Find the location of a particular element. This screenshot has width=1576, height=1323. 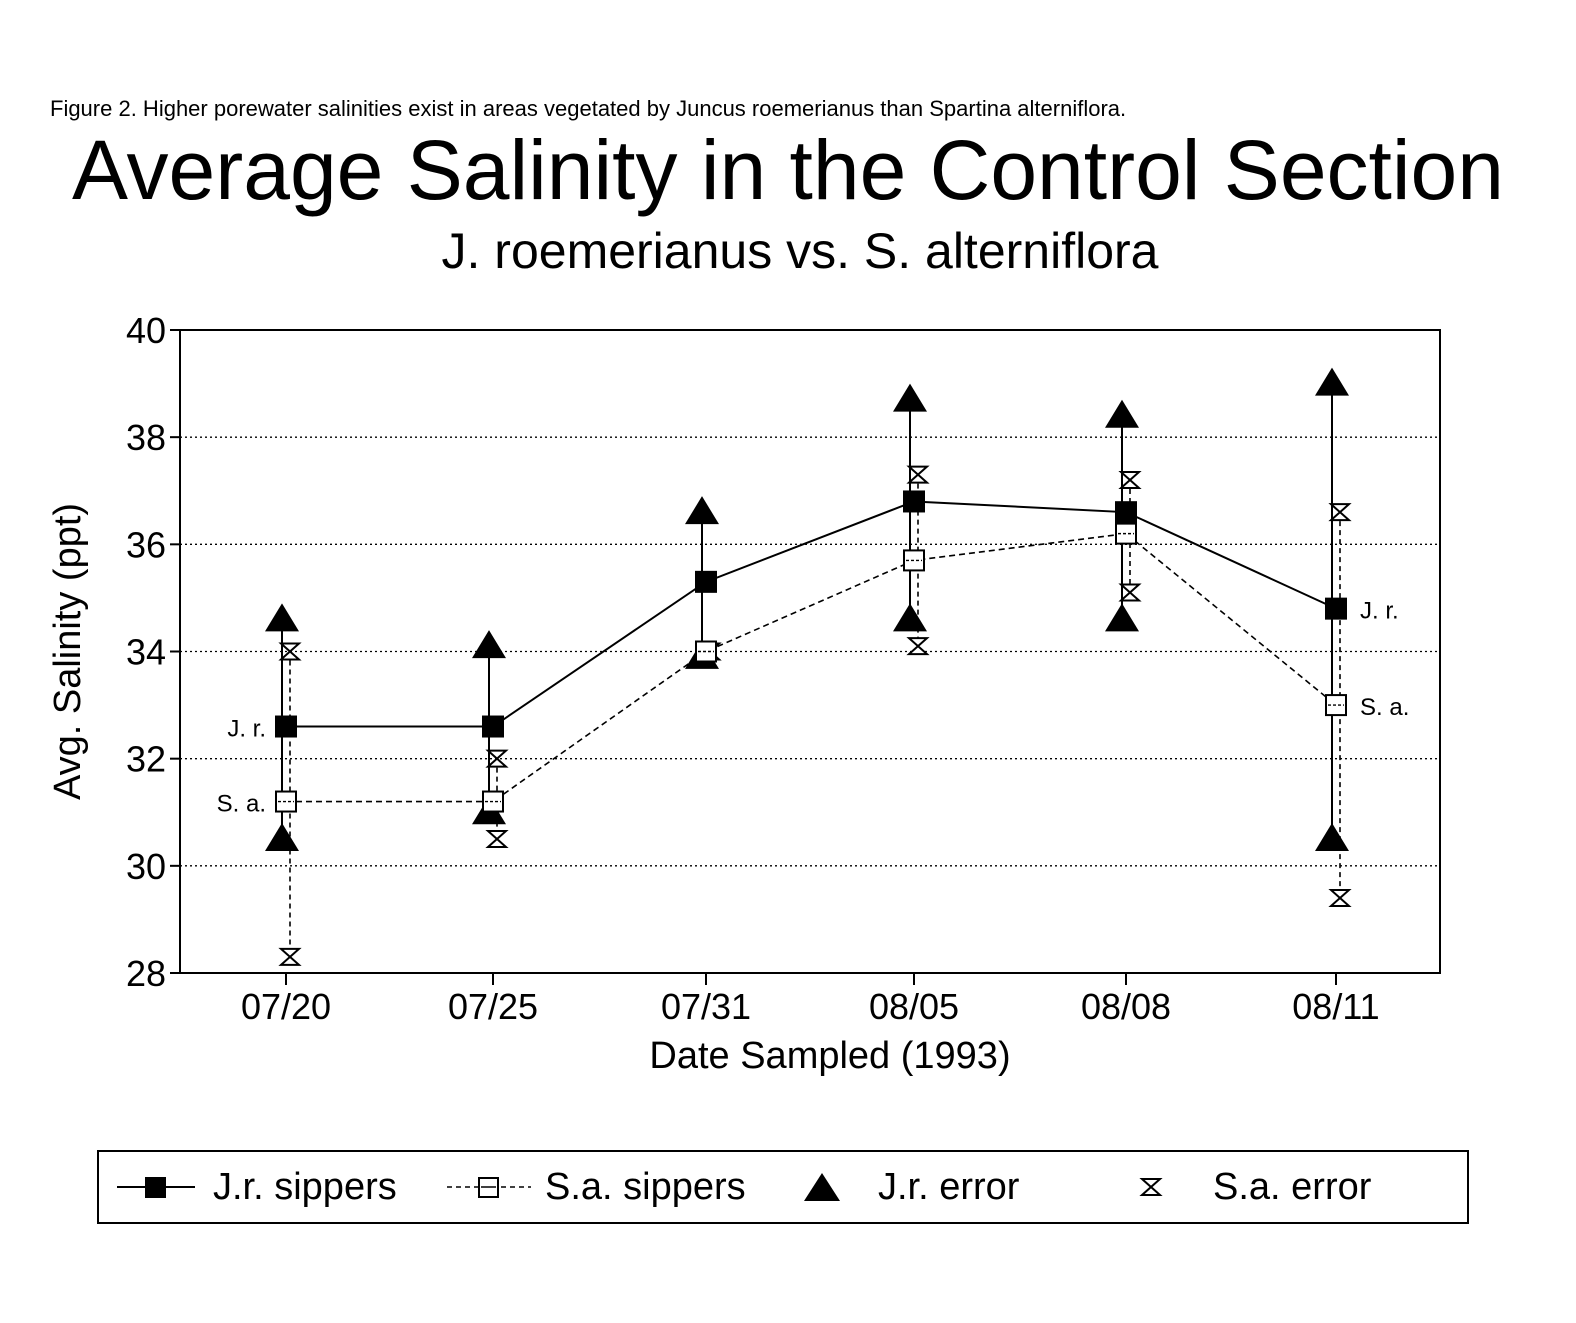

x-tick-label: 08/05 is located at coordinates (914, 1006).